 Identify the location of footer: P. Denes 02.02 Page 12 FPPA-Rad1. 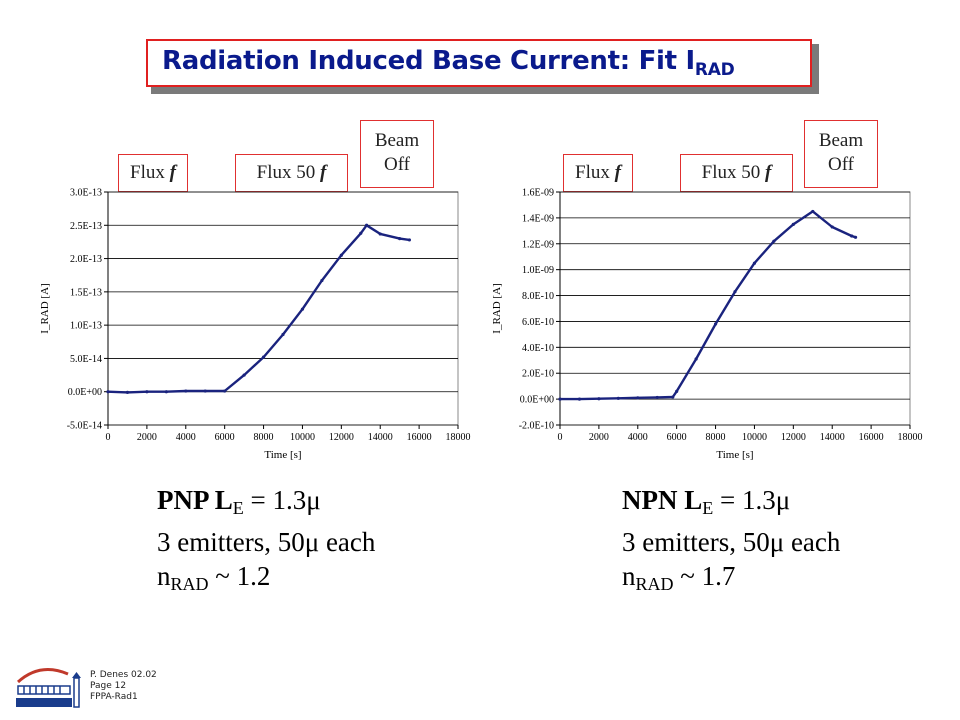
(123, 686).